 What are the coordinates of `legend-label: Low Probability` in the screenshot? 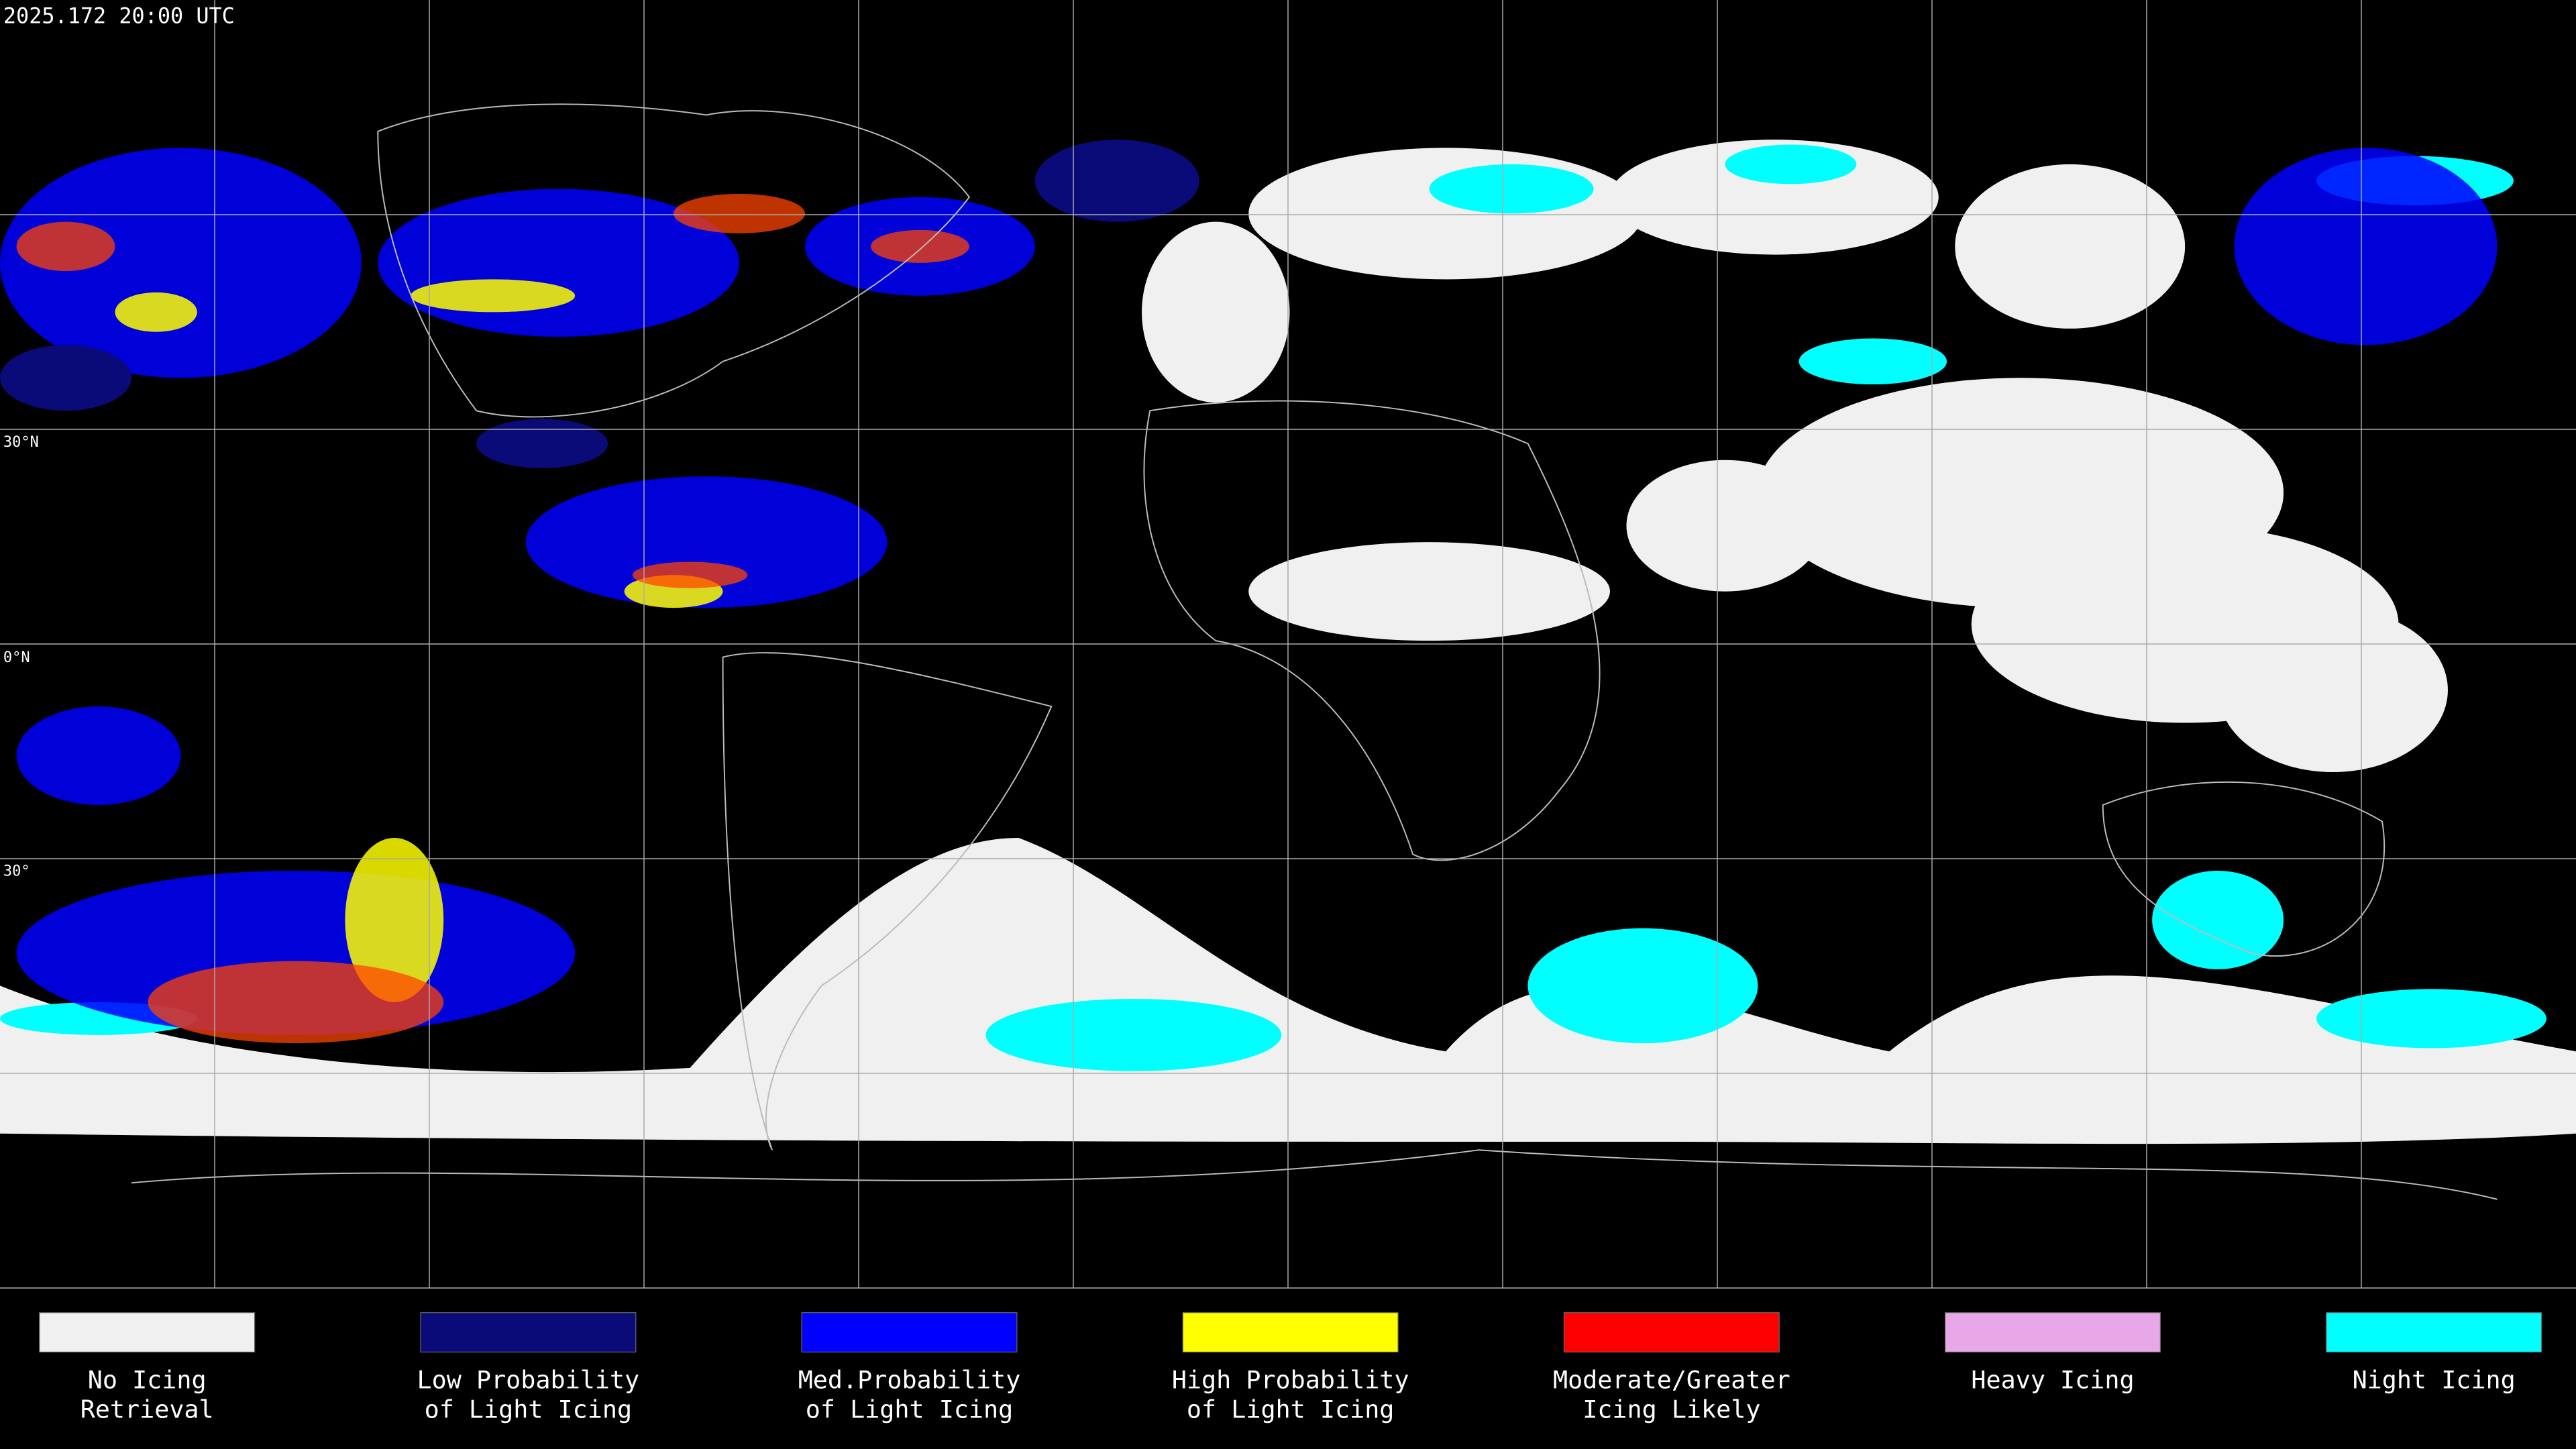 It's located at (528, 1379).